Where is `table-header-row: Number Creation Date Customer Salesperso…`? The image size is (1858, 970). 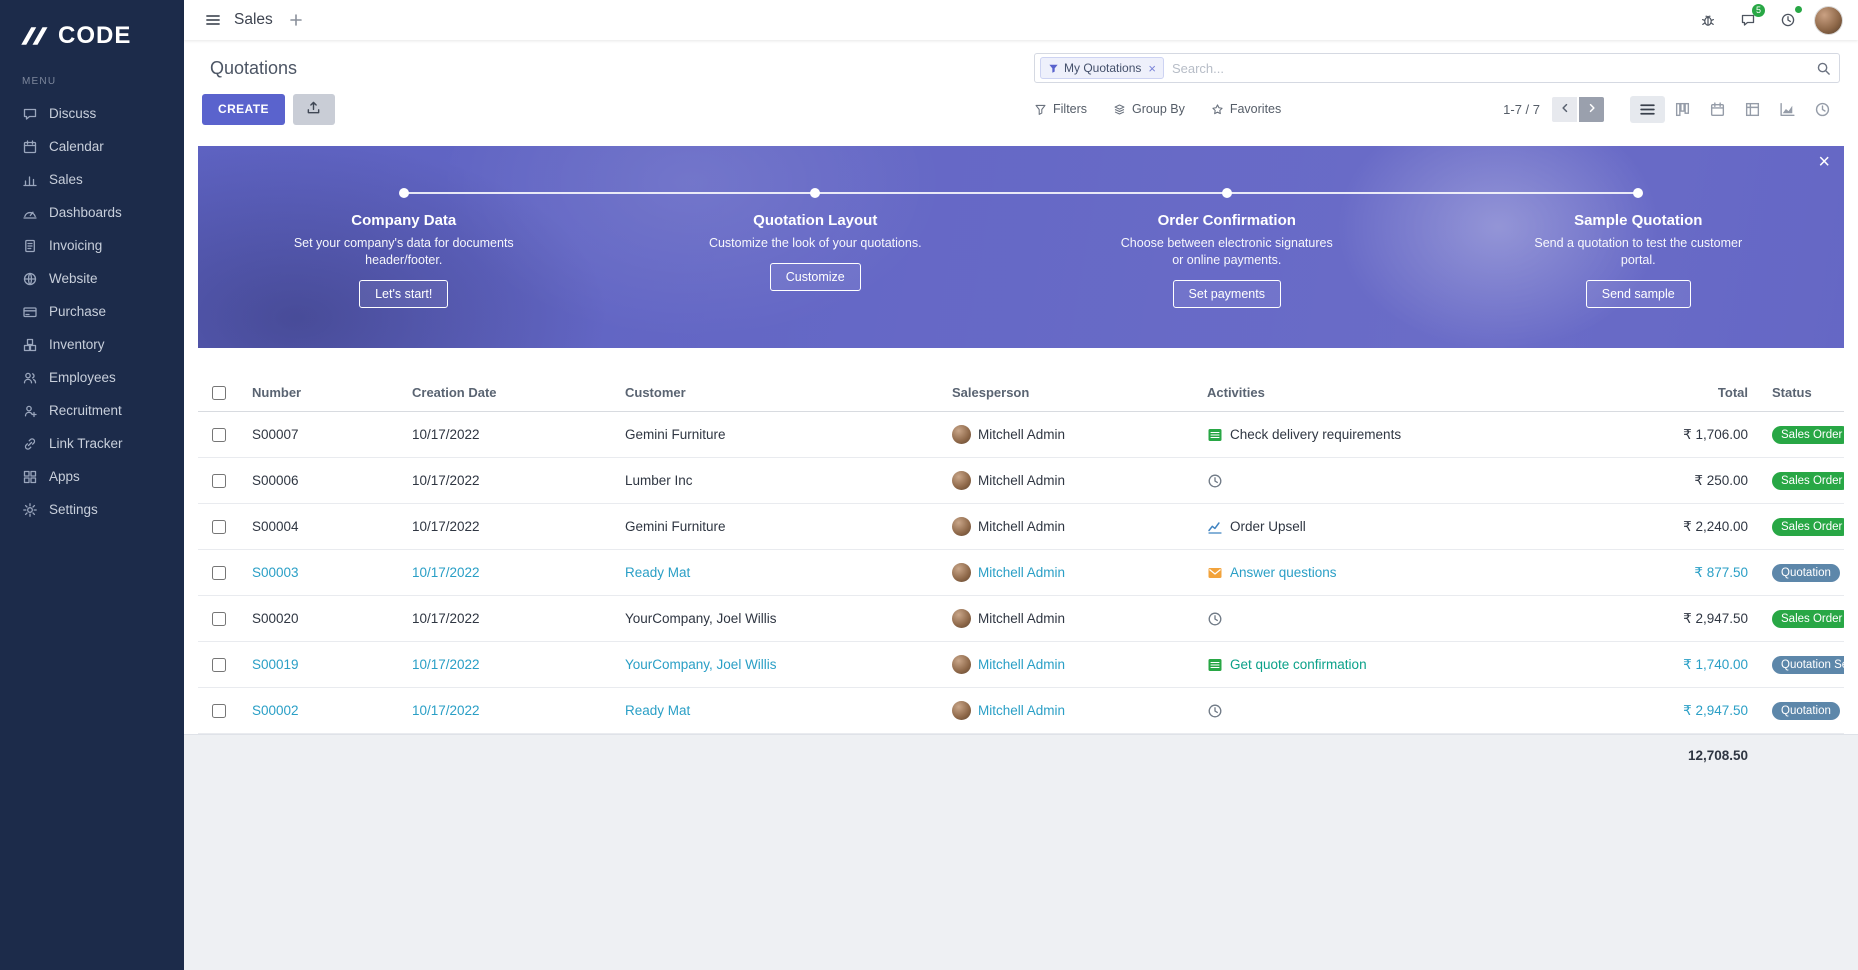
table-header-row: Number Creation Date Customer Salesperso… is located at coordinates (1021, 393).